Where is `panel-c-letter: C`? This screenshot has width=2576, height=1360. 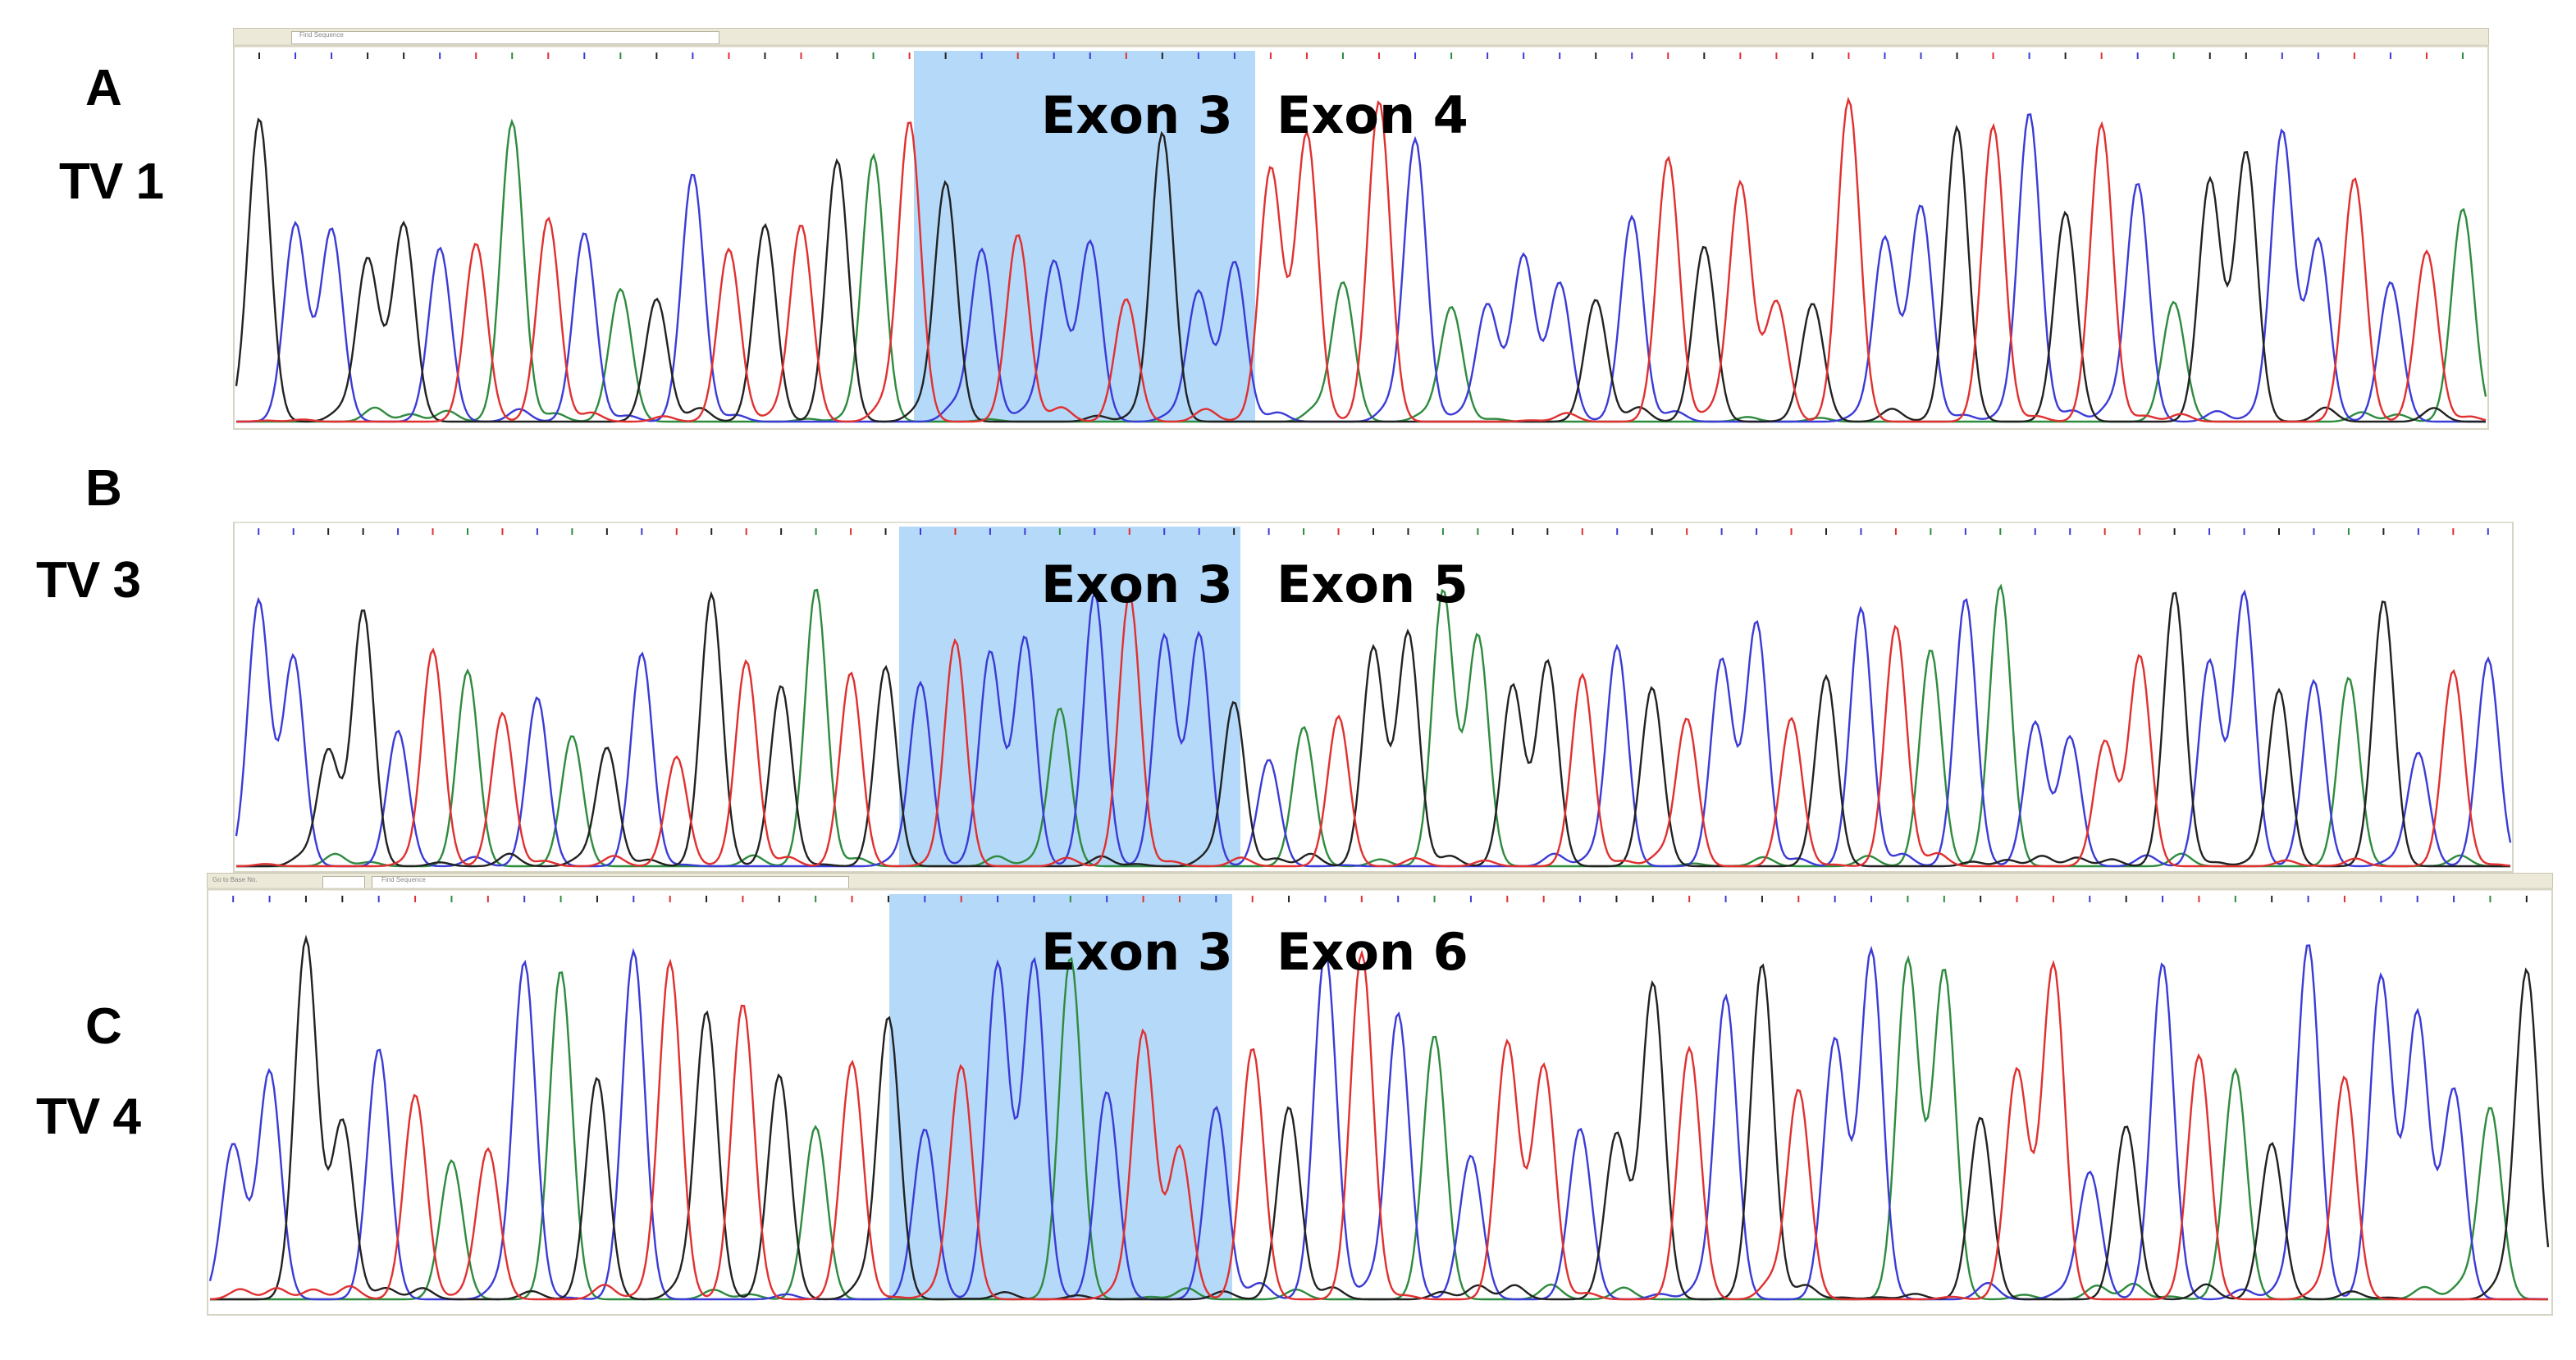 panel-c-letter: C is located at coordinates (104, 1027).